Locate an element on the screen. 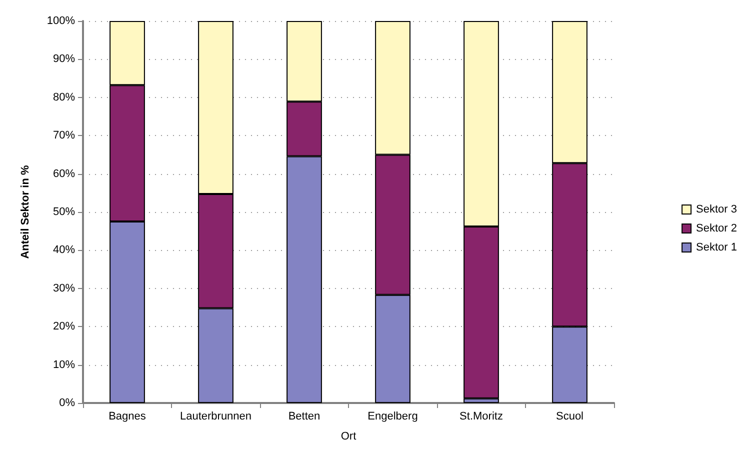  x-tick-label: Betten is located at coordinates (304, 416).